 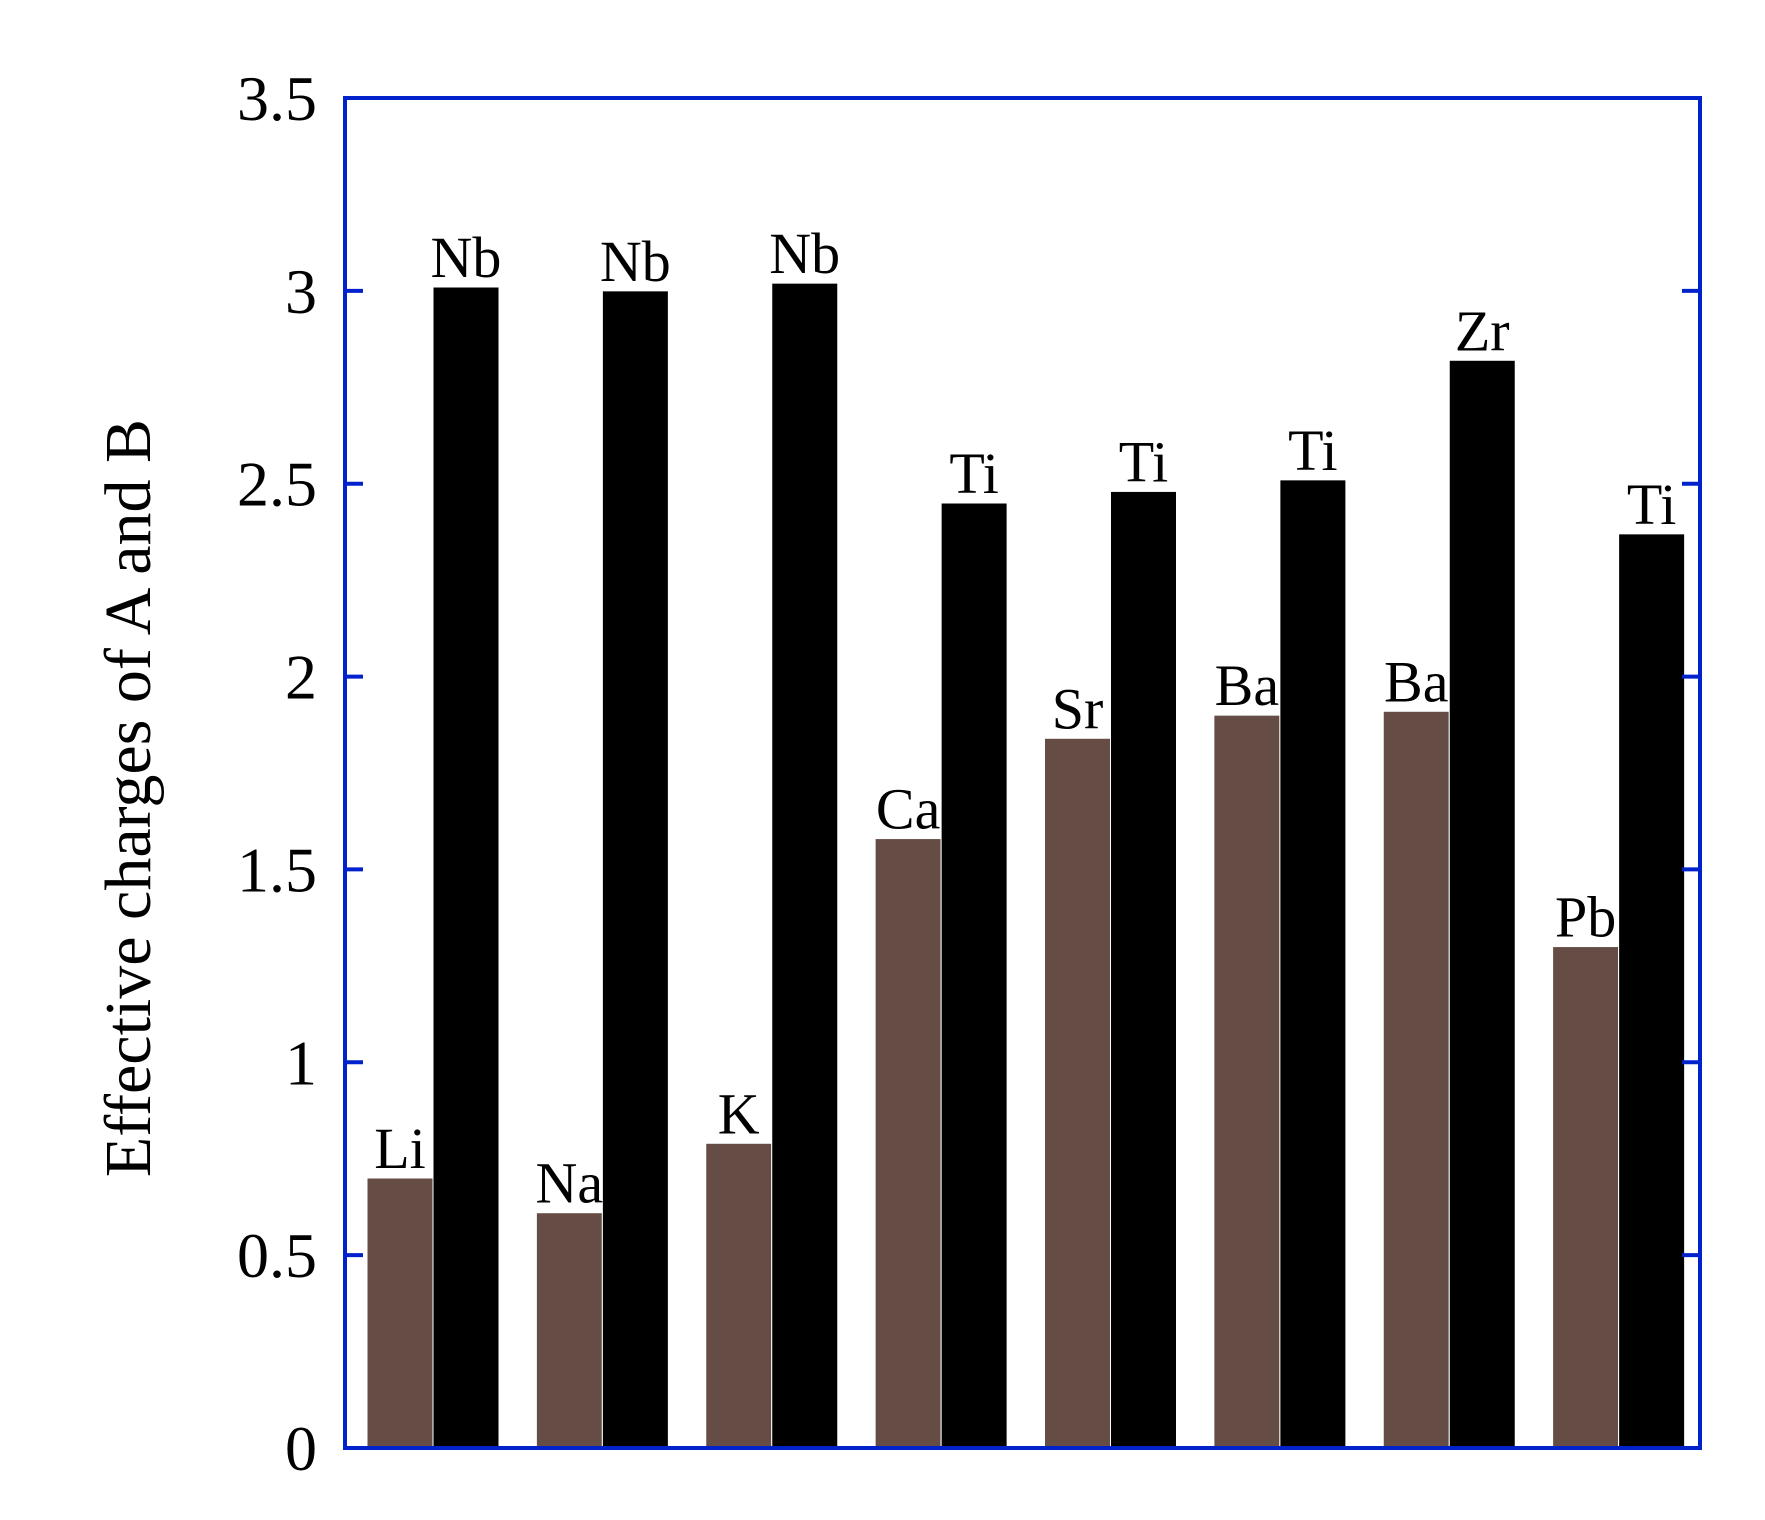 I want to click on bar-b-label: Zr, so click(x=1482, y=330).